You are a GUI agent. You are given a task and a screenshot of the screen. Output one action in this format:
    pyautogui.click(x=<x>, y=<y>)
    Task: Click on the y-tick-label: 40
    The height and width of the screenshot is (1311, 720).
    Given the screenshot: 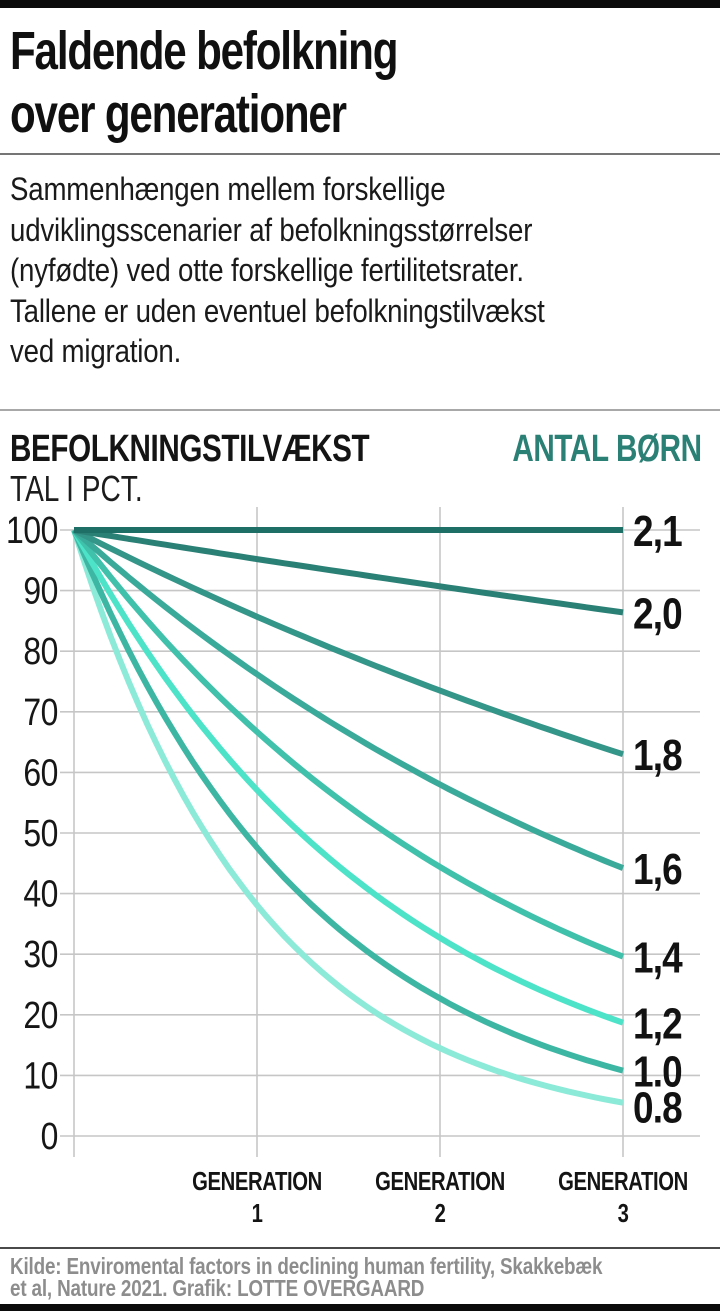 What is the action you would take?
    pyautogui.click(x=40, y=894)
    